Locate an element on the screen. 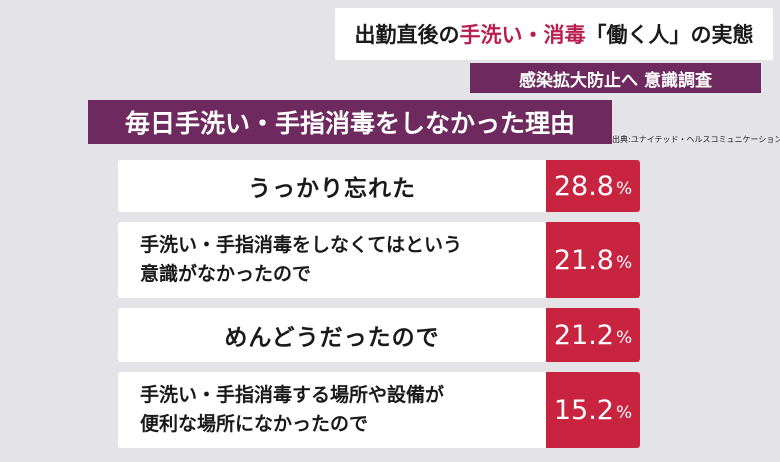  reason-row: 手洗い・手指消毒する場所や設備が 便利な場所になかったので 15.2% is located at coordinates (379, 410).